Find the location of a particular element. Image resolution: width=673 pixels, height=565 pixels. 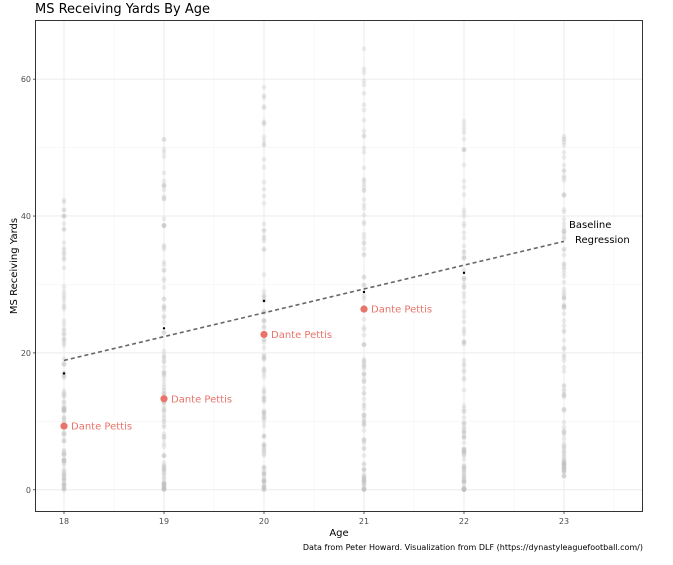

chart-title: MS Receiving Yards By Age is located at coordinates (122, 9).